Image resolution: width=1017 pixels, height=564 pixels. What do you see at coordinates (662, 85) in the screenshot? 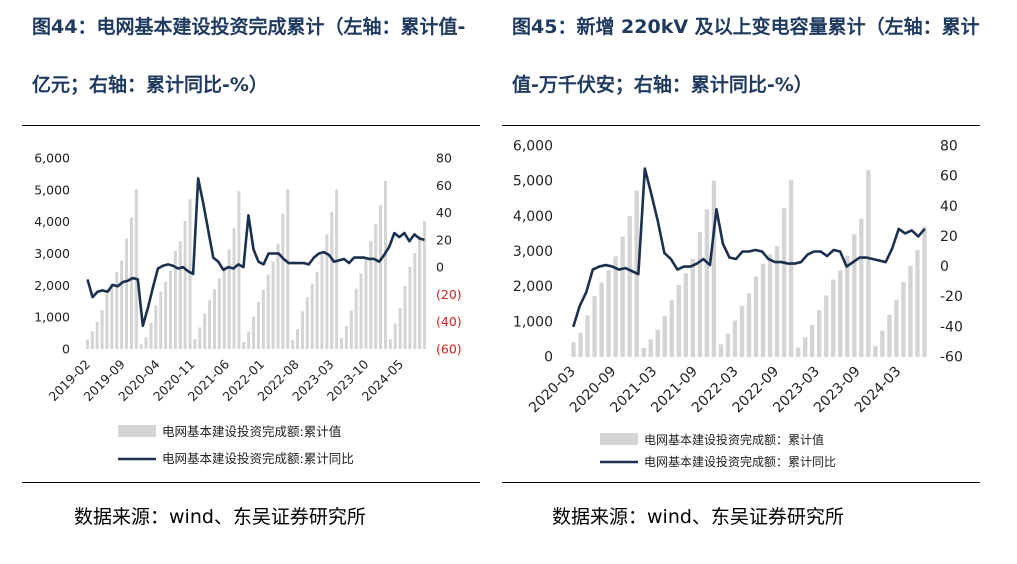
I see `right-title-line2: 值-万千伏安；右轴：累计同比-%）` at bounding box center [662, 85].